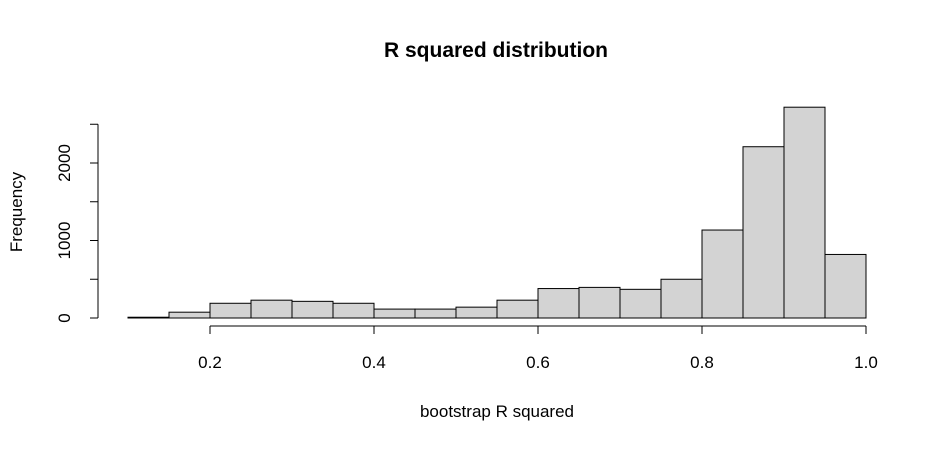  Describe the element at coordinates (64, 317) in the screenshot. I see `y-tick-label: 0` at that location.